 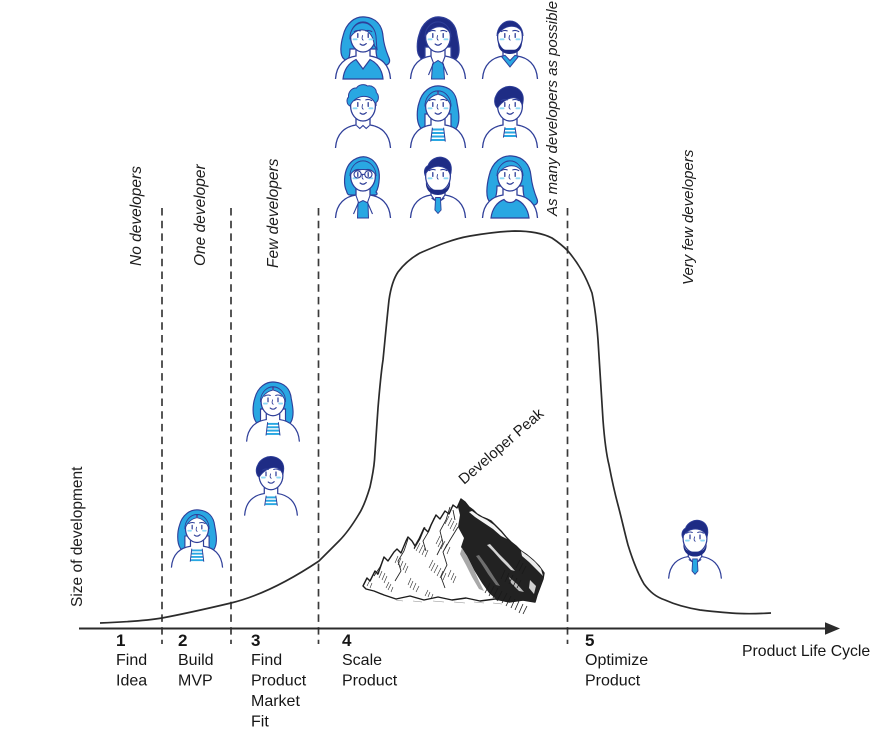 What do you see at coordinates (273, 213) in the screenshot?
I see `svg-text: Few developers` at bounding box center [273, 213].